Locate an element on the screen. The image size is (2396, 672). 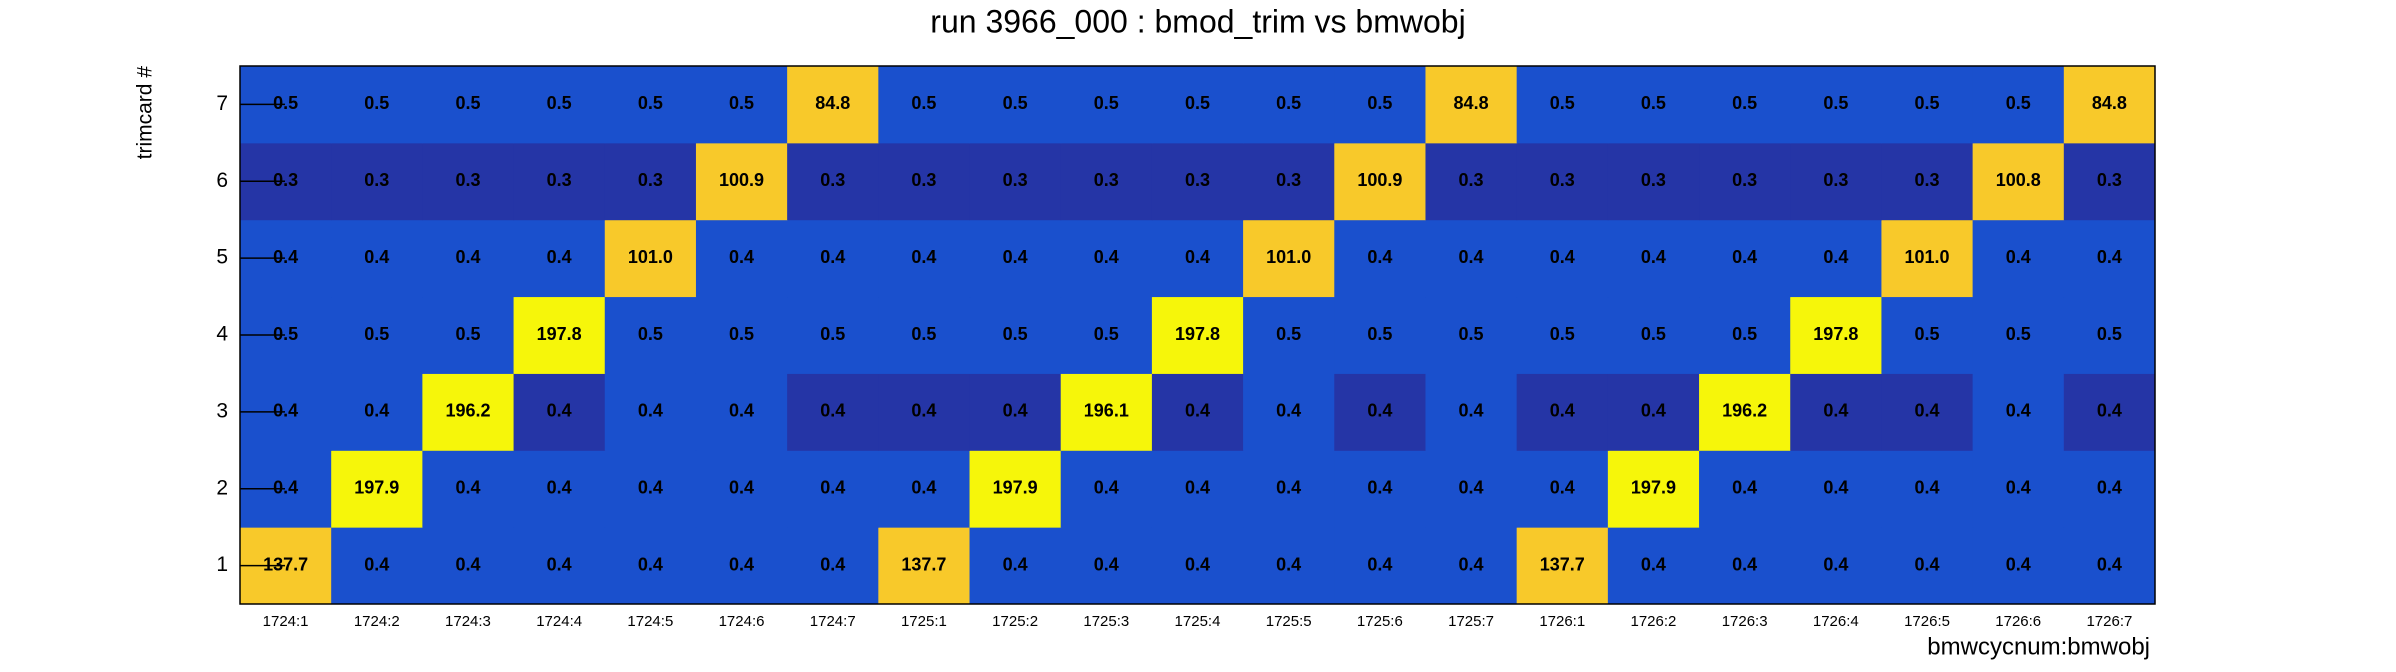
cell-label: 100.8 is located at coordinates (2018, 180).